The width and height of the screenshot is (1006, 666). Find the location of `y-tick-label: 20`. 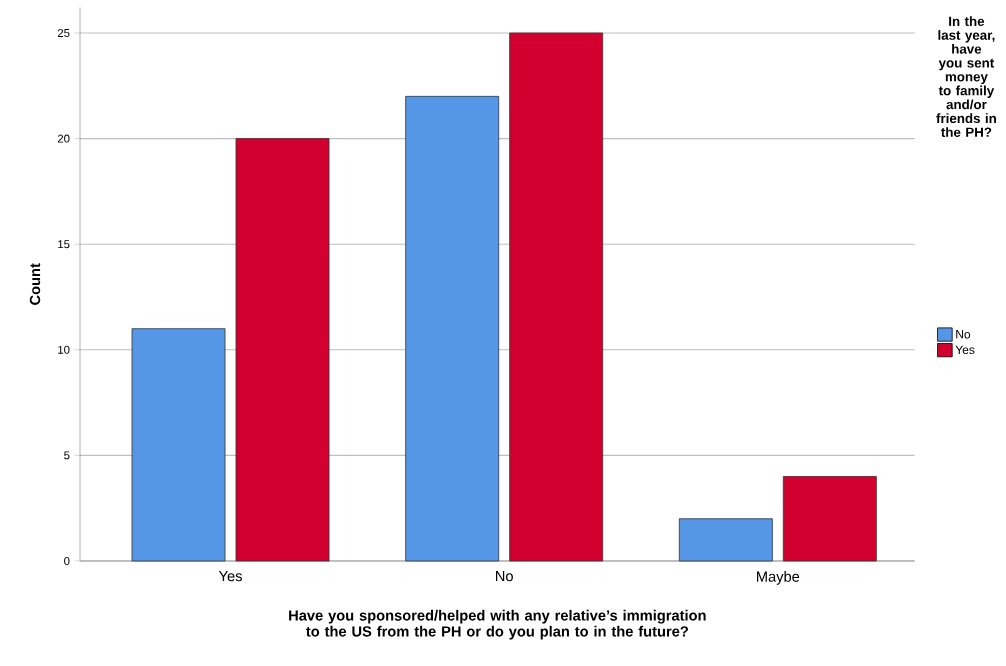

y-tick-label: 20 is located at coordinates (63, 138).